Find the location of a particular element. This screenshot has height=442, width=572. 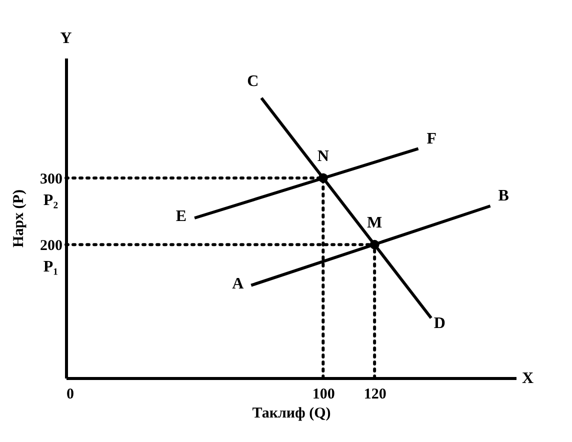

annotation: B is located at coordinates (504, 196).